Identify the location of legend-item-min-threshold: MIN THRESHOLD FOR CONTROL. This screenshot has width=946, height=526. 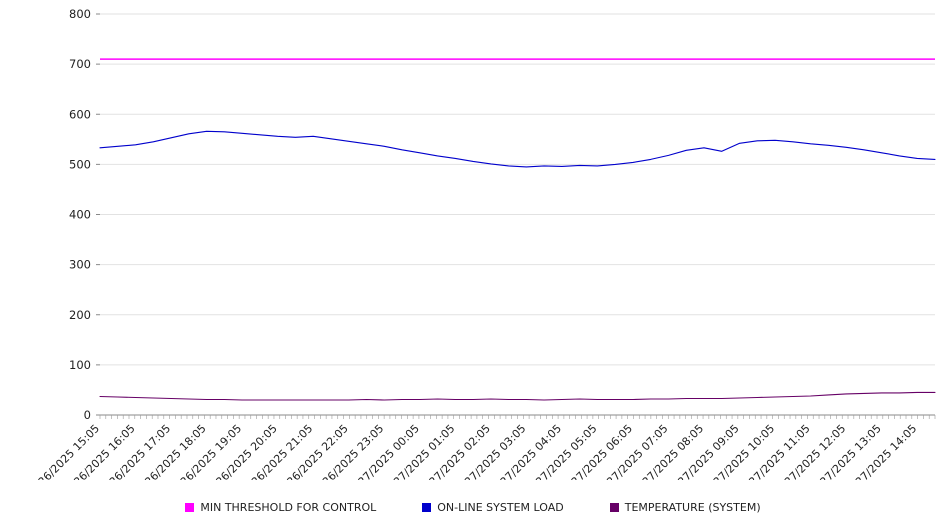
(280, 507).